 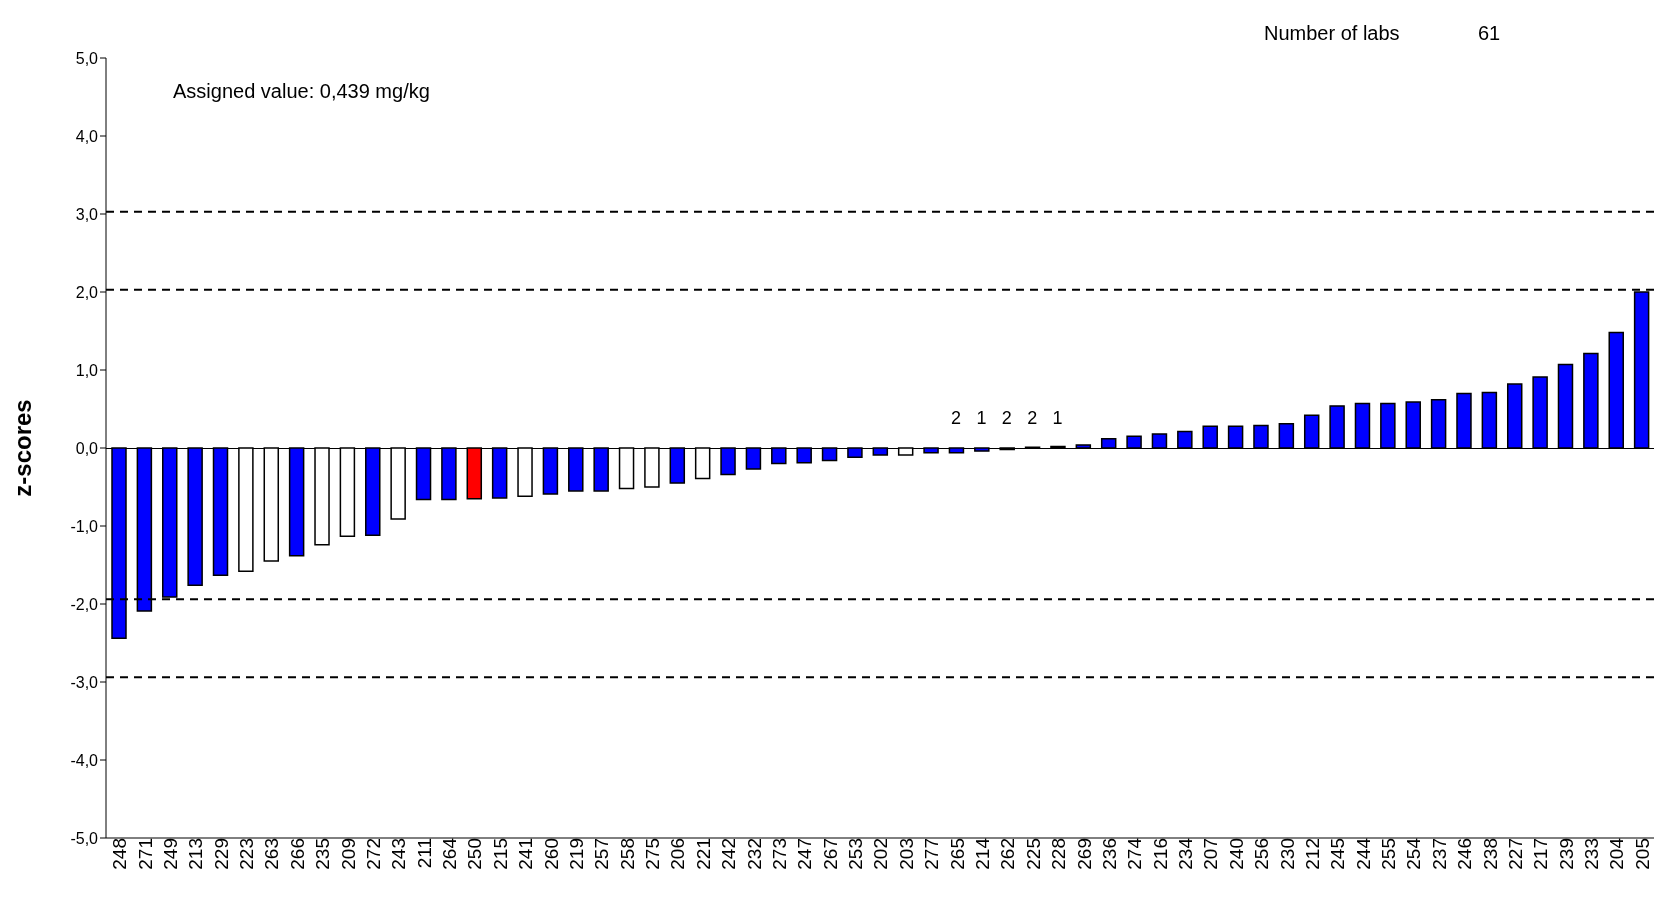 I want to click on x-tick-label: 255, so click(x=1389, y=854).